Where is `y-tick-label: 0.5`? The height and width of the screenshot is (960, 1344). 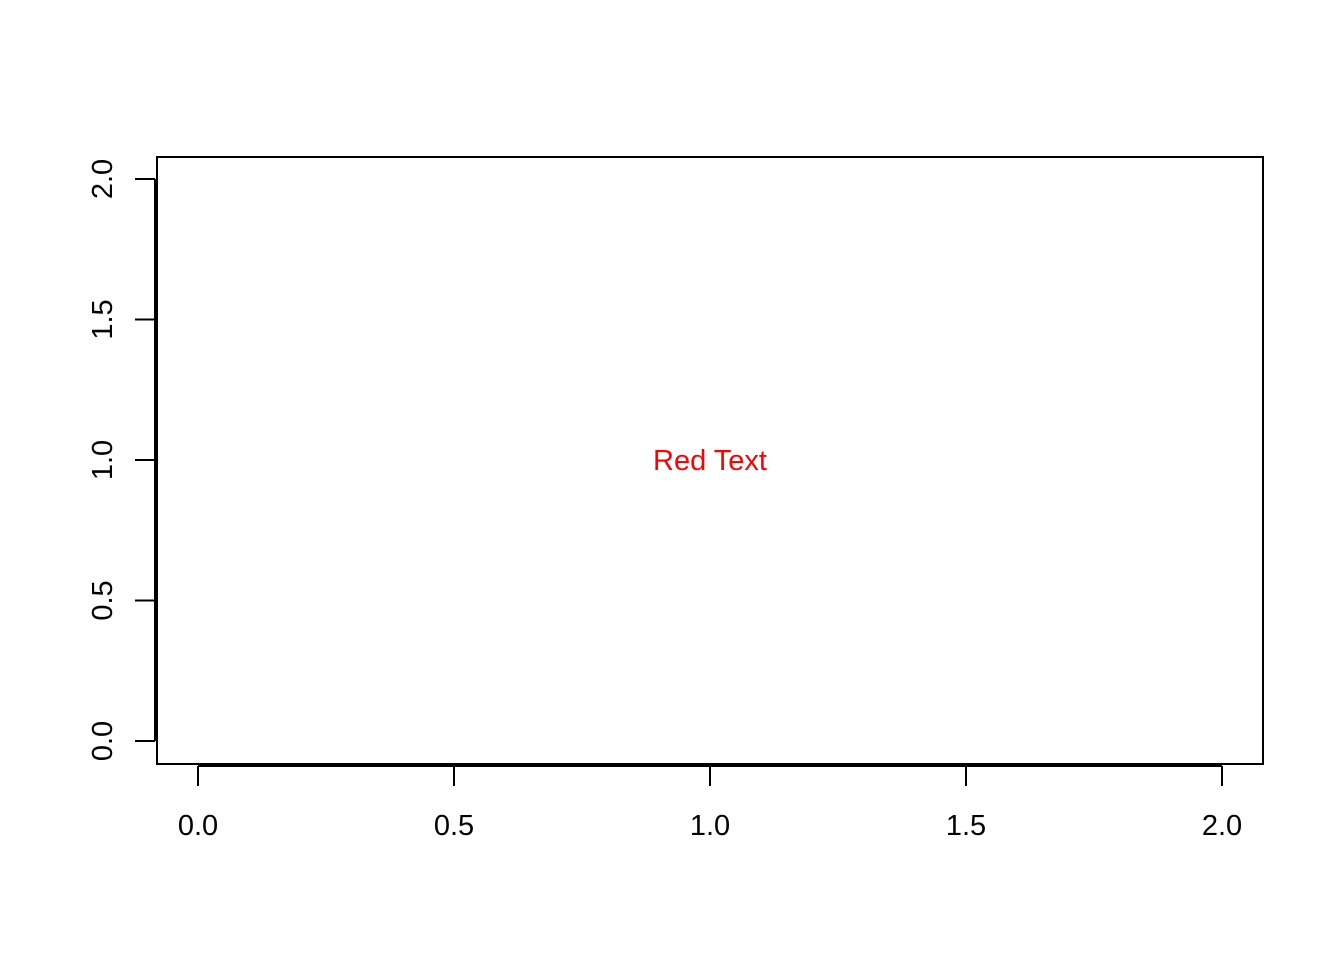
y-tick-label: 0.5 is located at coordinates (103, 600).